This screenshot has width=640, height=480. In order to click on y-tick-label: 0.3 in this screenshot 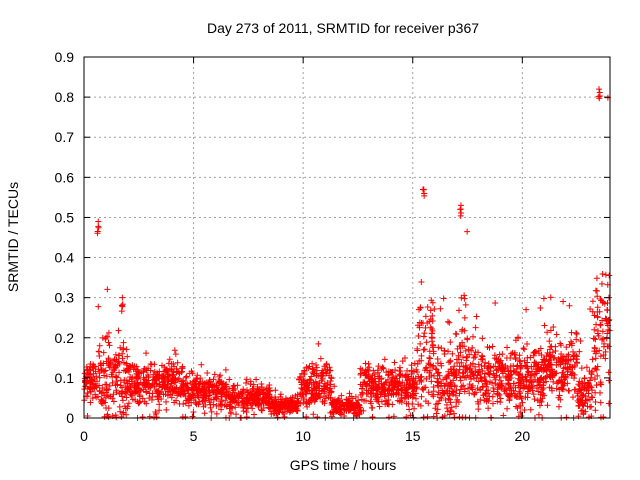, I will do `click(65, 298)`.